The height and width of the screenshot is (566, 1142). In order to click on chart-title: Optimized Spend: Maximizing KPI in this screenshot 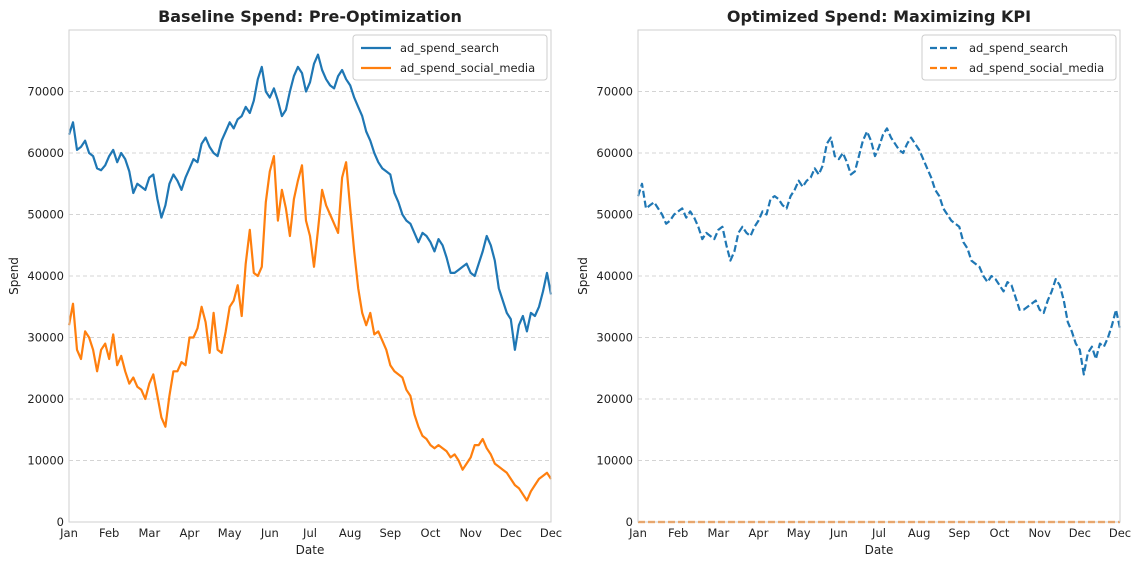, I will do `click(879, 16)`.